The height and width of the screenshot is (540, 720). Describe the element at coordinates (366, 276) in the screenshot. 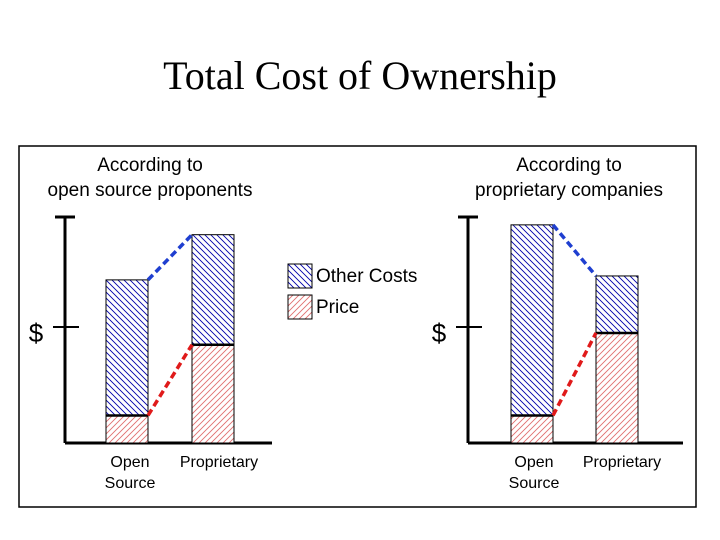

I see `legend-label-other-costs: Other Costs` at that location.